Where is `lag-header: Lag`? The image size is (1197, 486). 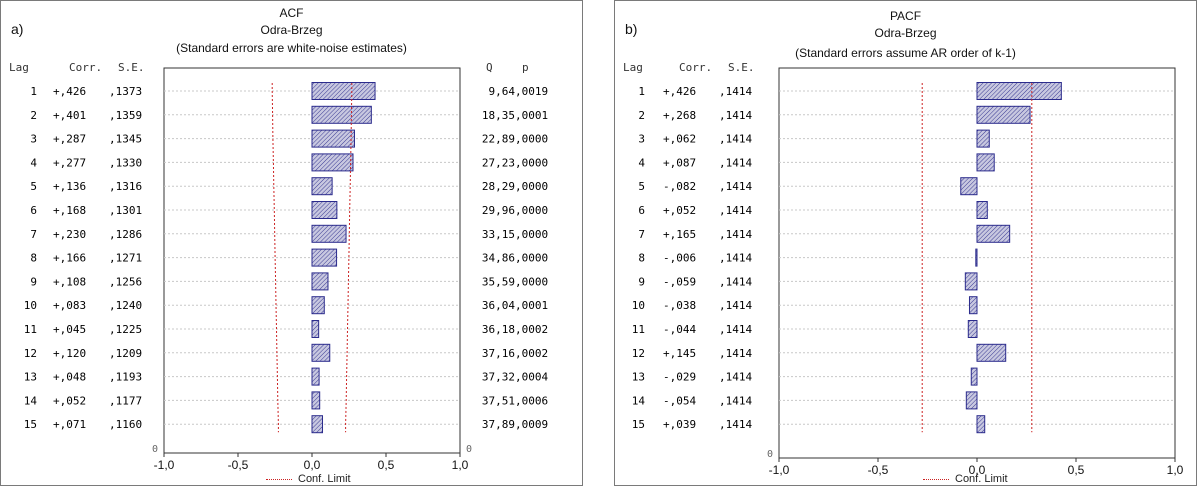 lag-header: Lag is located at coordinates (633, 67).